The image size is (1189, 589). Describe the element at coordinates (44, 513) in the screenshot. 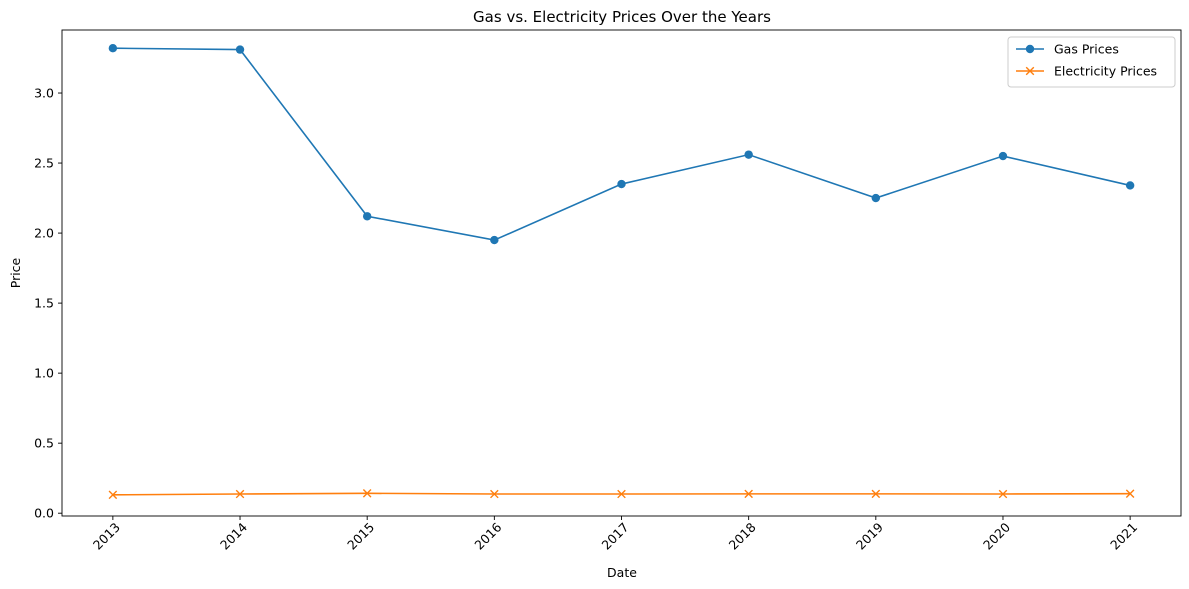

I see `y-tick-label: 0.0` at that location.